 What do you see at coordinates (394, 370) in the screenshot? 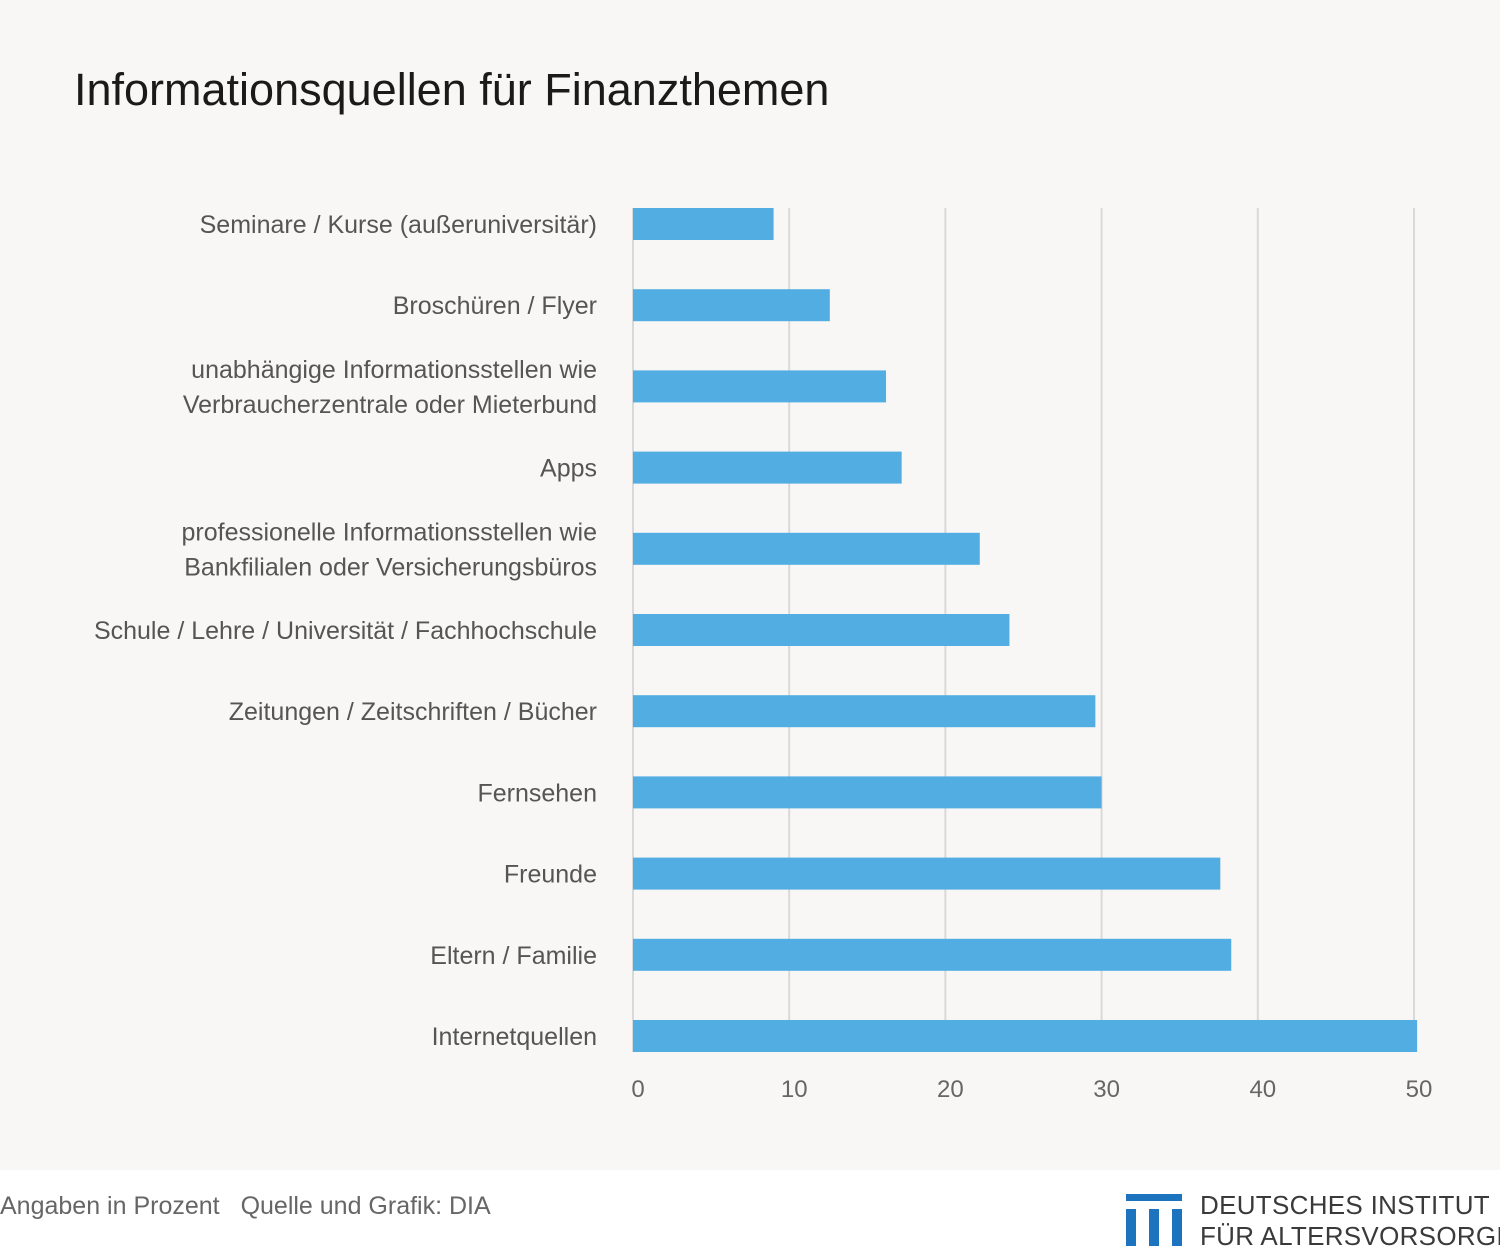
I see `category-label: unabhängige Informationsstellen wie` at bounding box center [394, 370].